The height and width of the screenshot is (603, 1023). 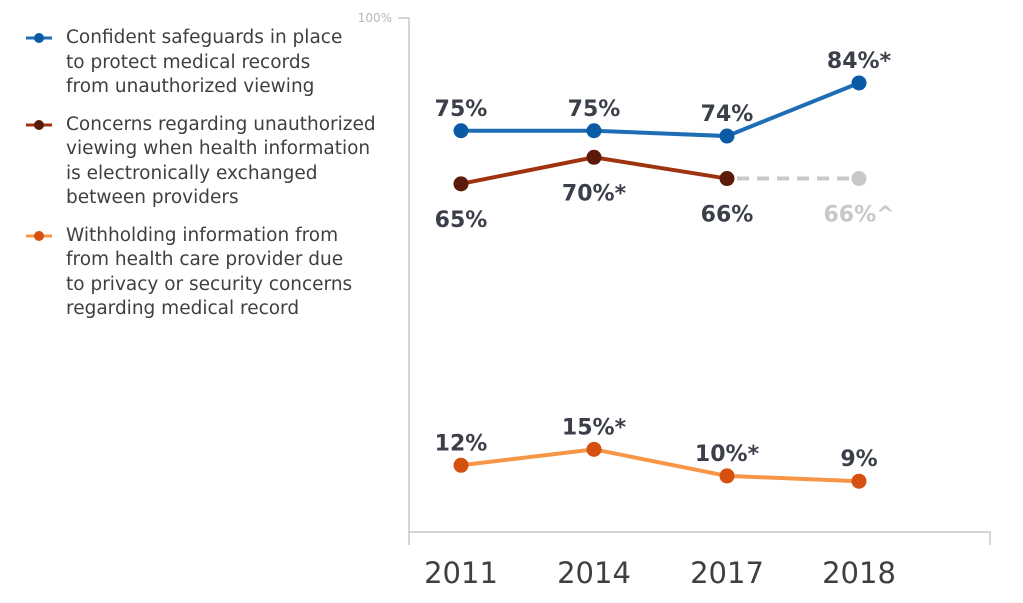 I want to click on x-tick-label: 2011, so click(x=461, y=573).